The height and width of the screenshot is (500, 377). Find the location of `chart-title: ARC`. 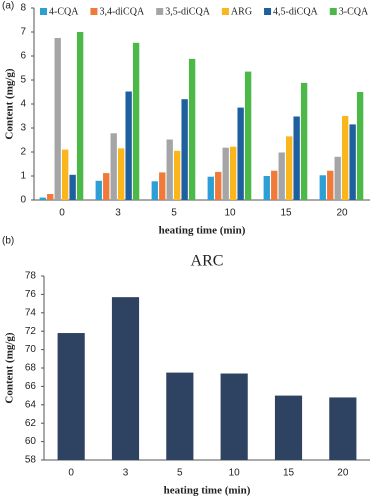

chart-title: ARC is located at coordinates (207, 261).